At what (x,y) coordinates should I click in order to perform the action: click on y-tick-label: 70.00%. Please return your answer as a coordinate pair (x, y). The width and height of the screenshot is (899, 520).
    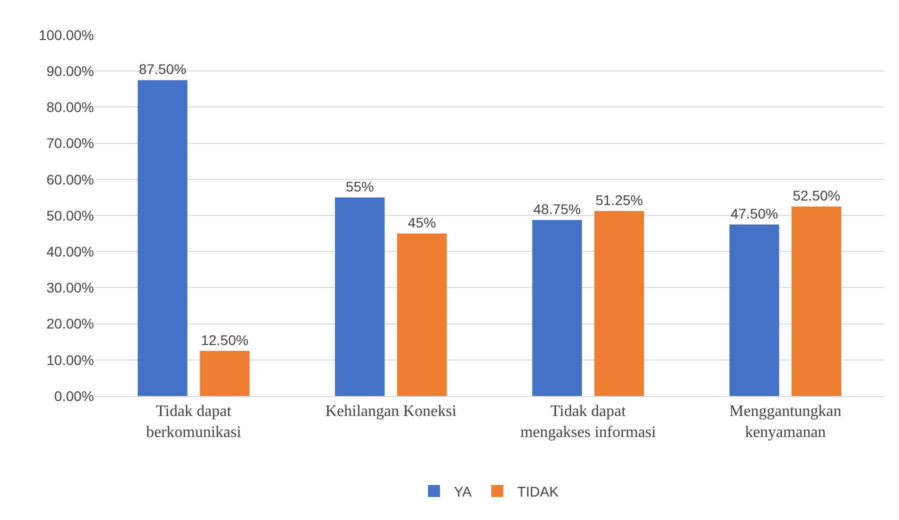
    Looking at the image, I should click on (70, 143).